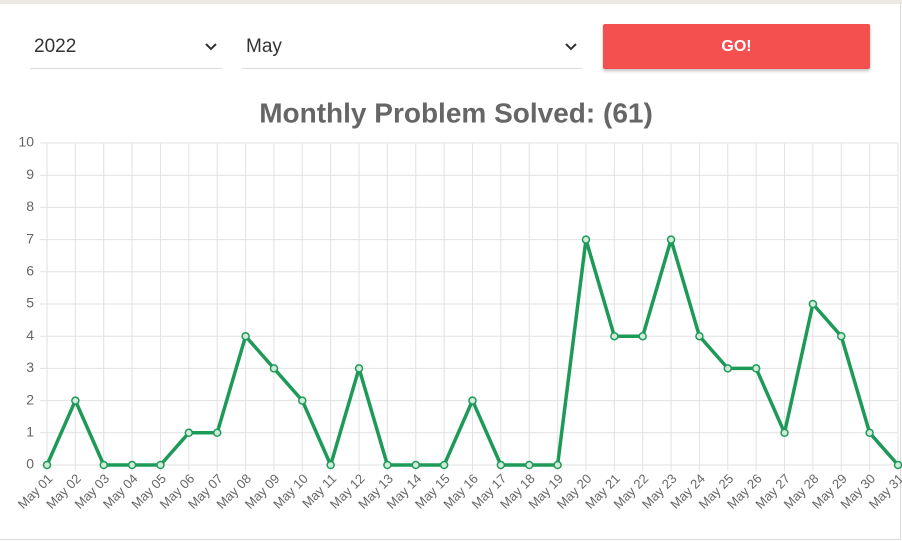  I want to click on y-tick-label: 0, so click(30, 464).